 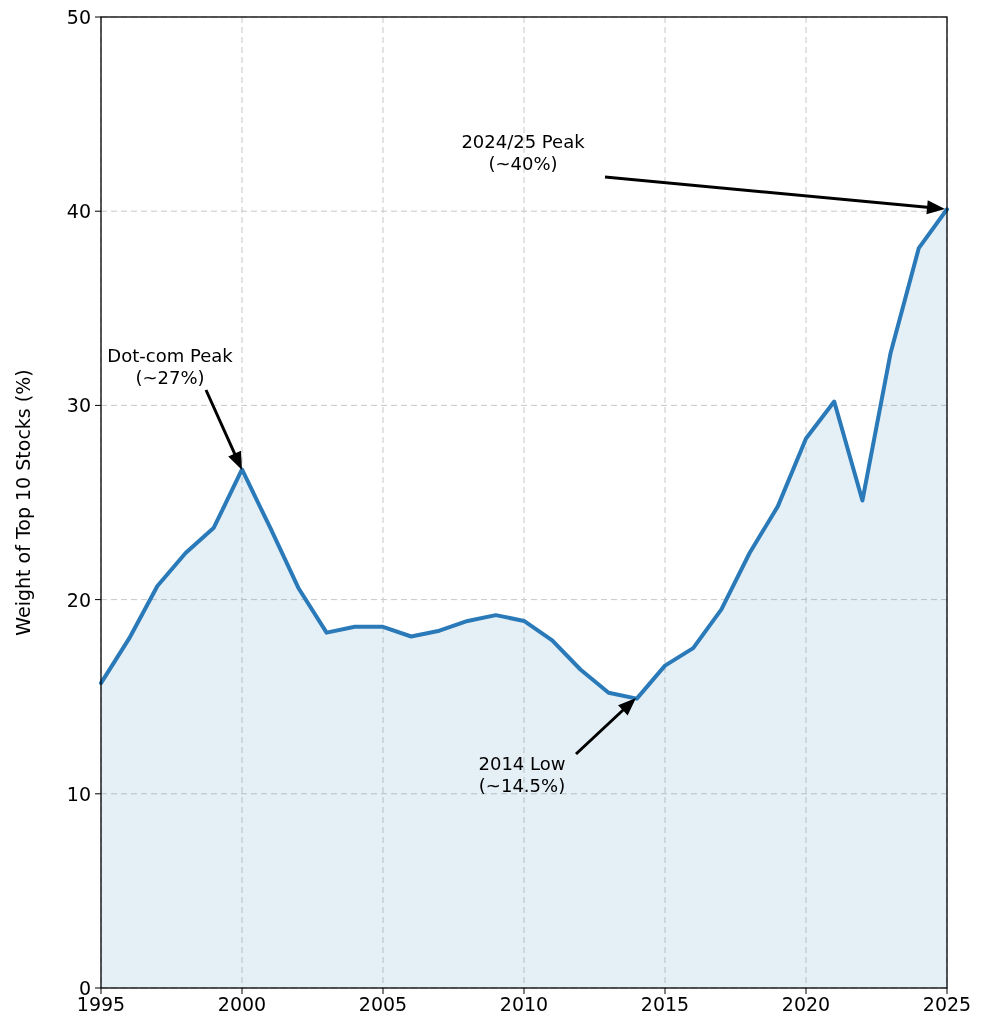 What do you see at coordinates (78, 17) in the screenshot?
I see `y-tick-label: 50` at bounding box center [78, 17].